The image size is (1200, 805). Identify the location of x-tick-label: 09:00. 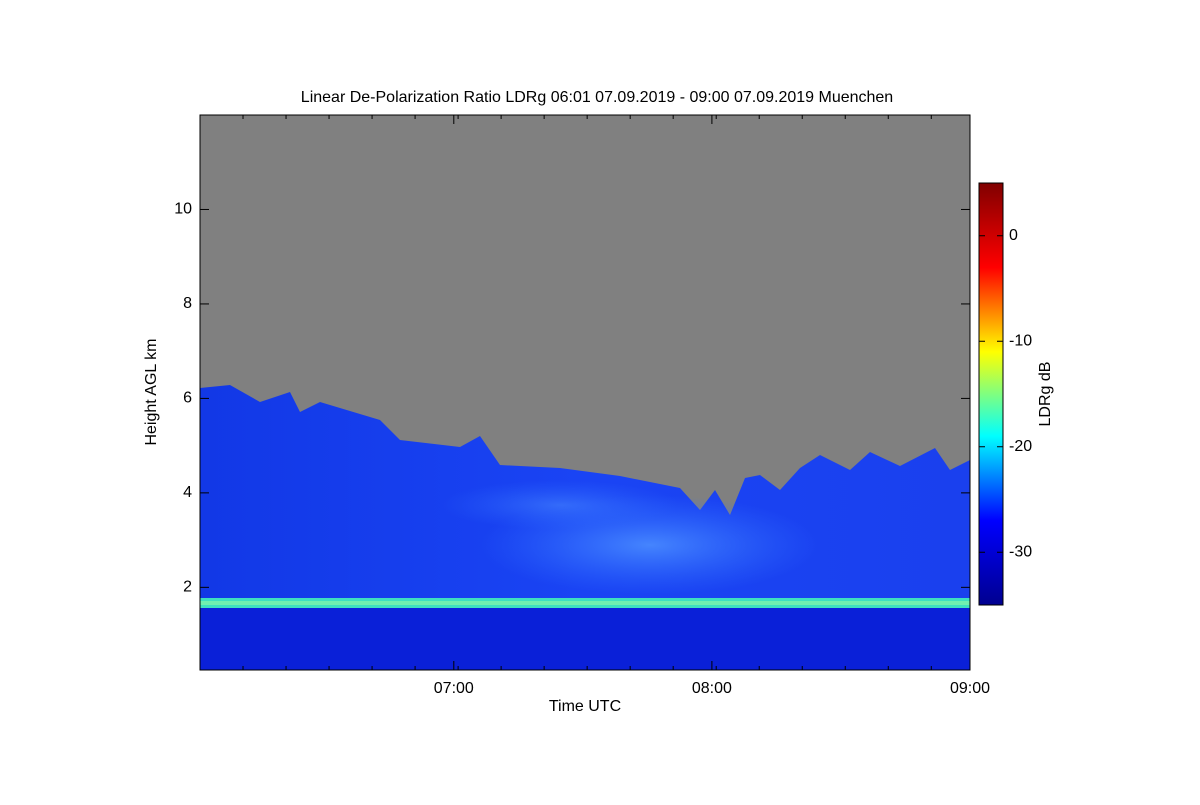
(970, 688).